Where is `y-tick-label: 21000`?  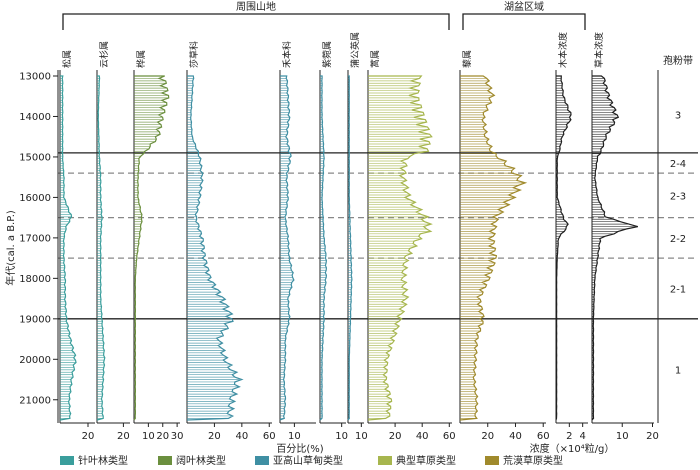
y-tick-label: 21000 is located at coordinates (35, 400).